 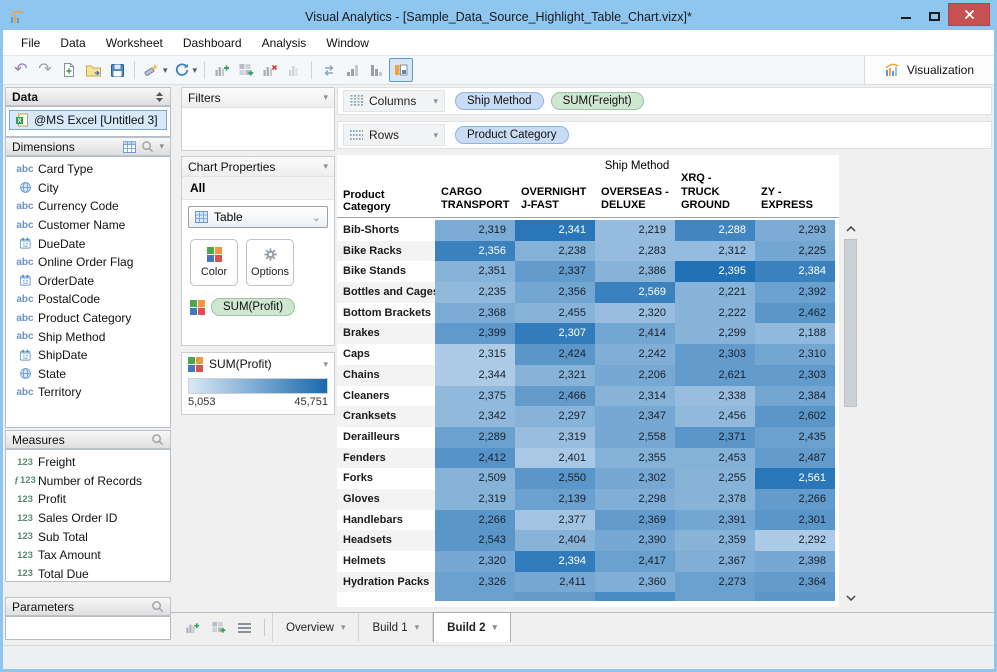 What do you see at coordinates (795, 478) in the screenshot?
I see `cell-forks-col5: 2,561` at bounding box center [795, 478].